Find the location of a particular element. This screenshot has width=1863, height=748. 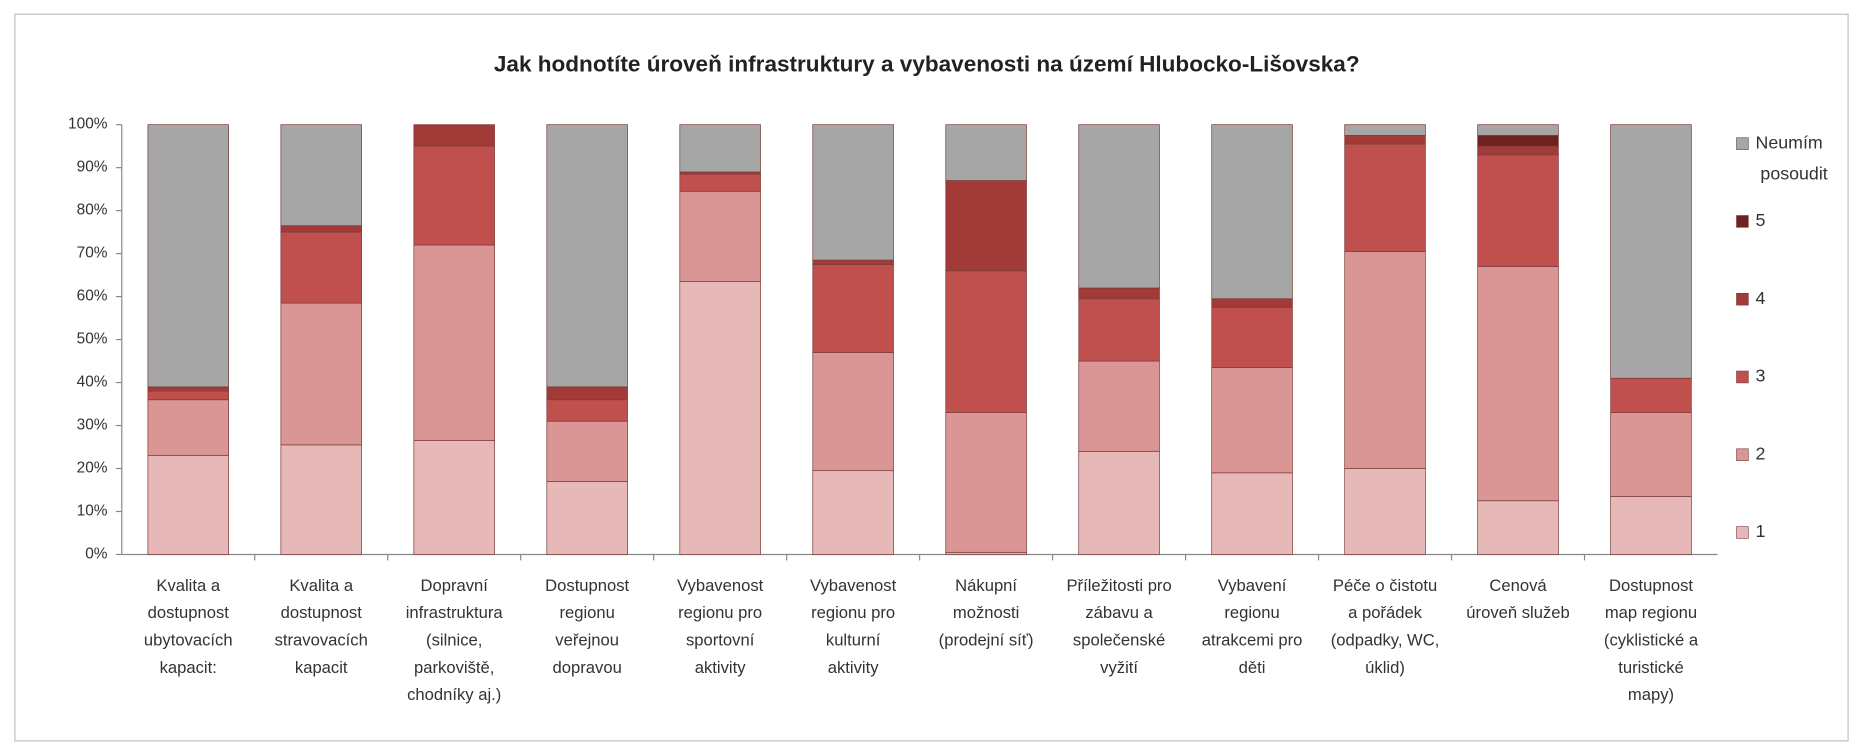

x-tick-label: parkoviště, is located at coordinates (454, 667).